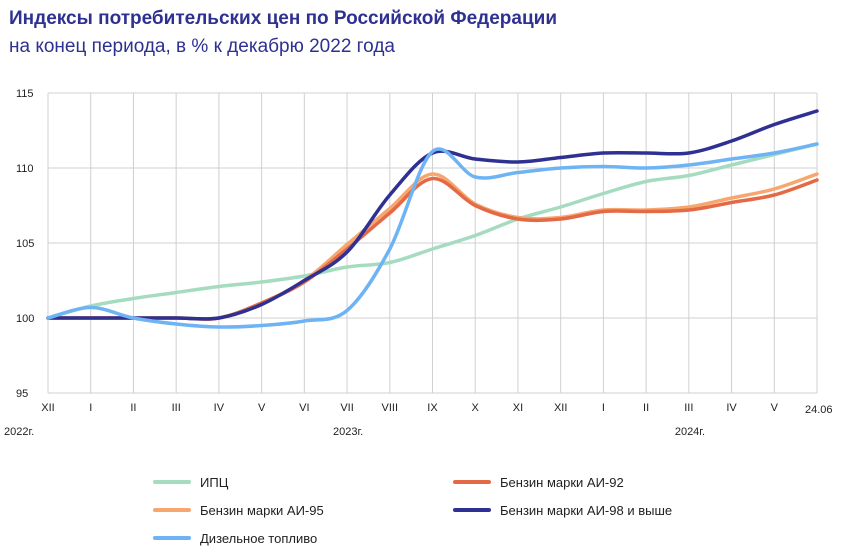  I want to click on y-tick-label: 100, so click(25, 319).